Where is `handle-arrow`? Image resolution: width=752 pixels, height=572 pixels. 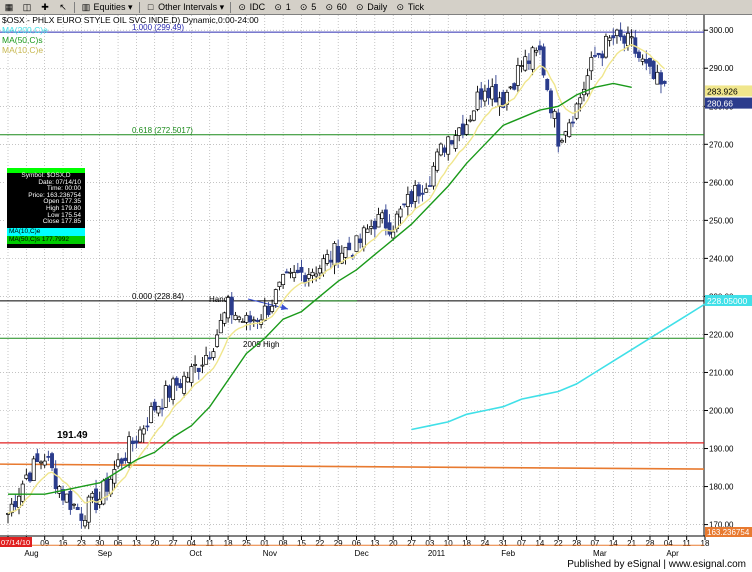 handle-arrow is located at coordinates (268, 304).